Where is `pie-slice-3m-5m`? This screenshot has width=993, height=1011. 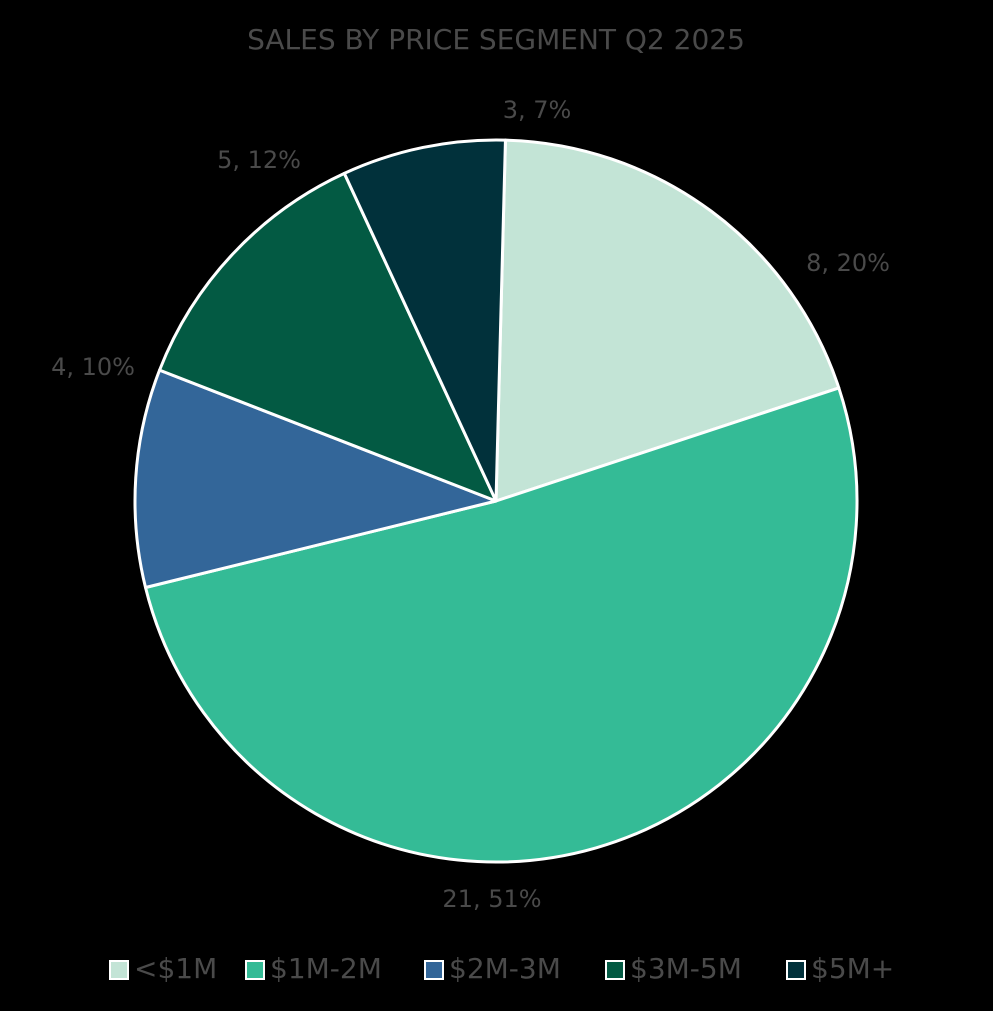
pie-slice-3m-5m is located at coordinates (328, 337).